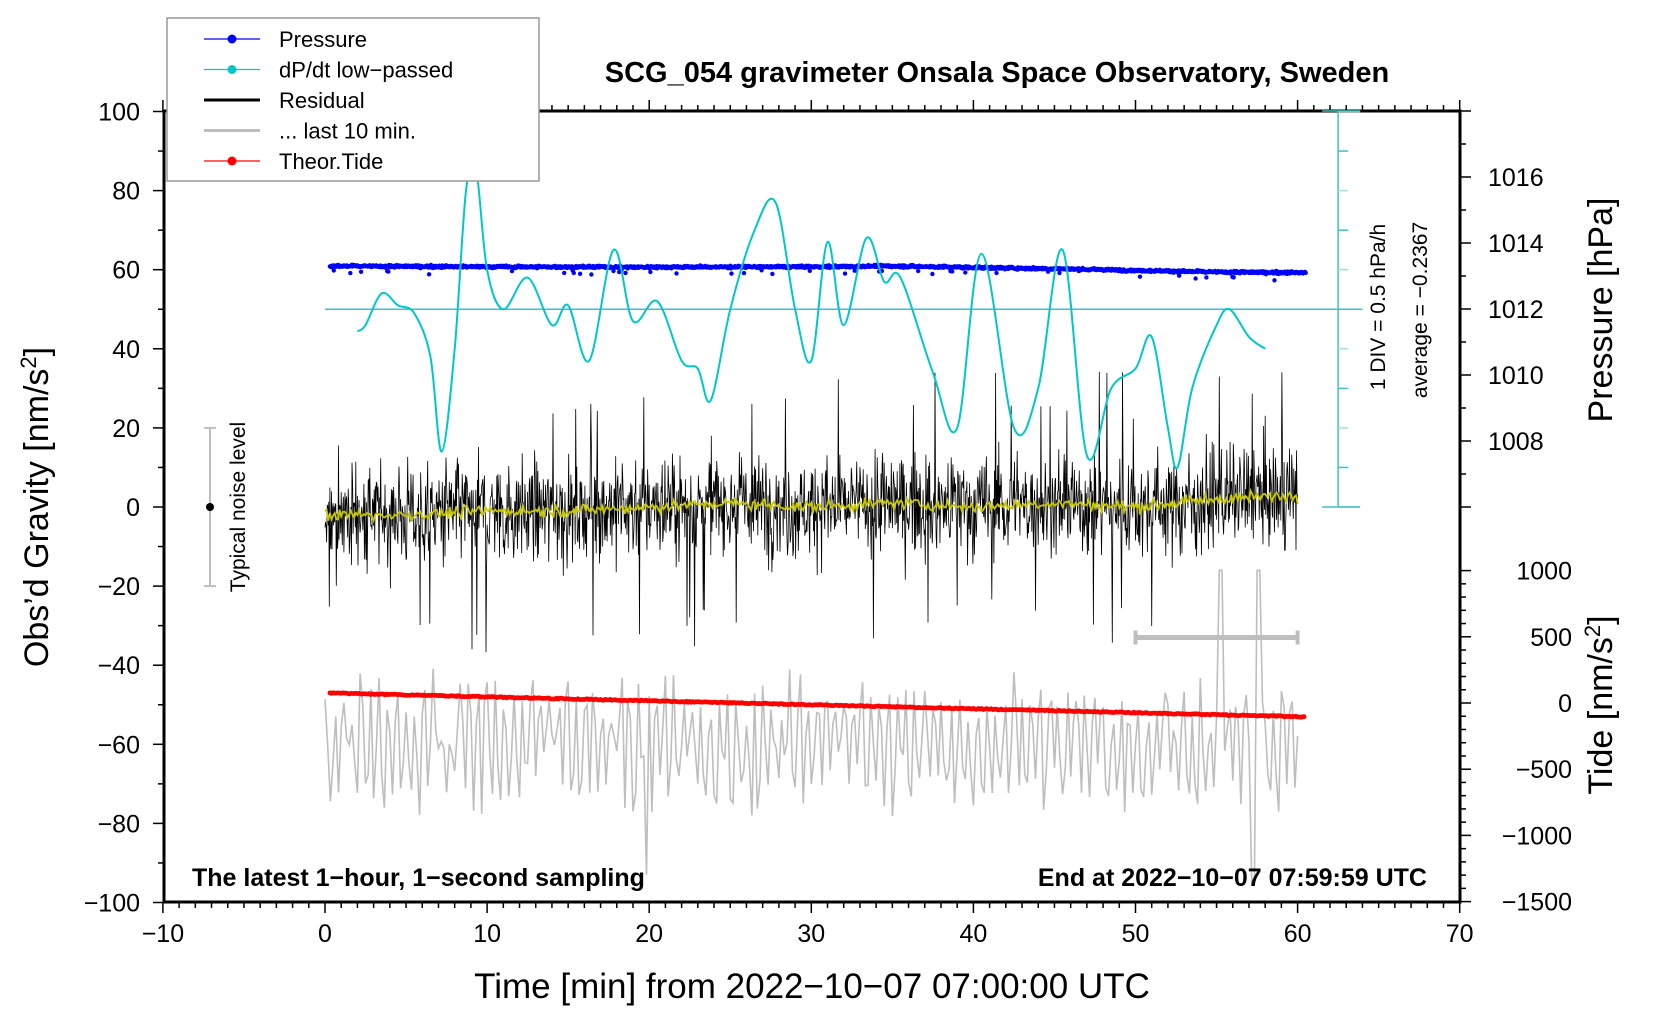  I want to click on gravity-tick-label: −100, so click(112, 904).